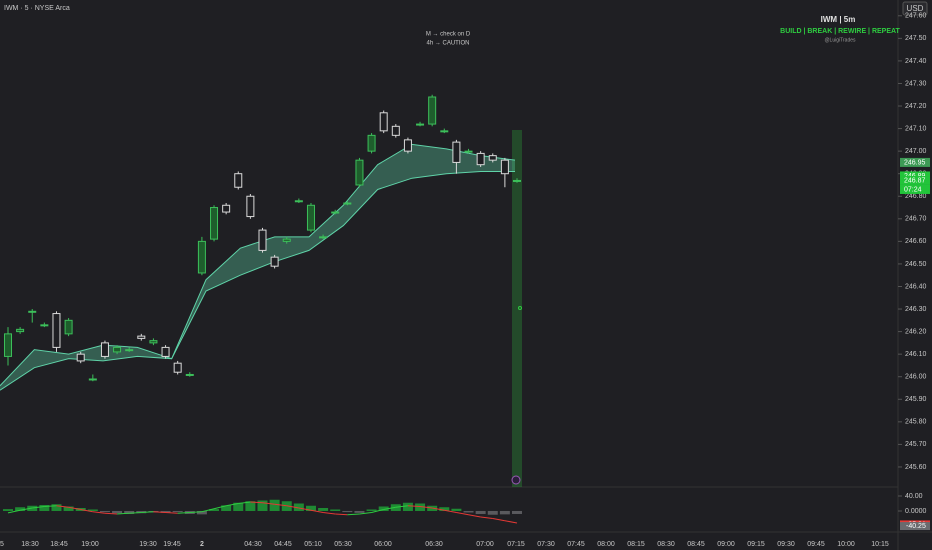 Image resolution: width=932 pixels, height=550 pixels. Describe the element at coordinates (916, 16) in the screenshot. I see `y-tick-label: 247.60` at that location.